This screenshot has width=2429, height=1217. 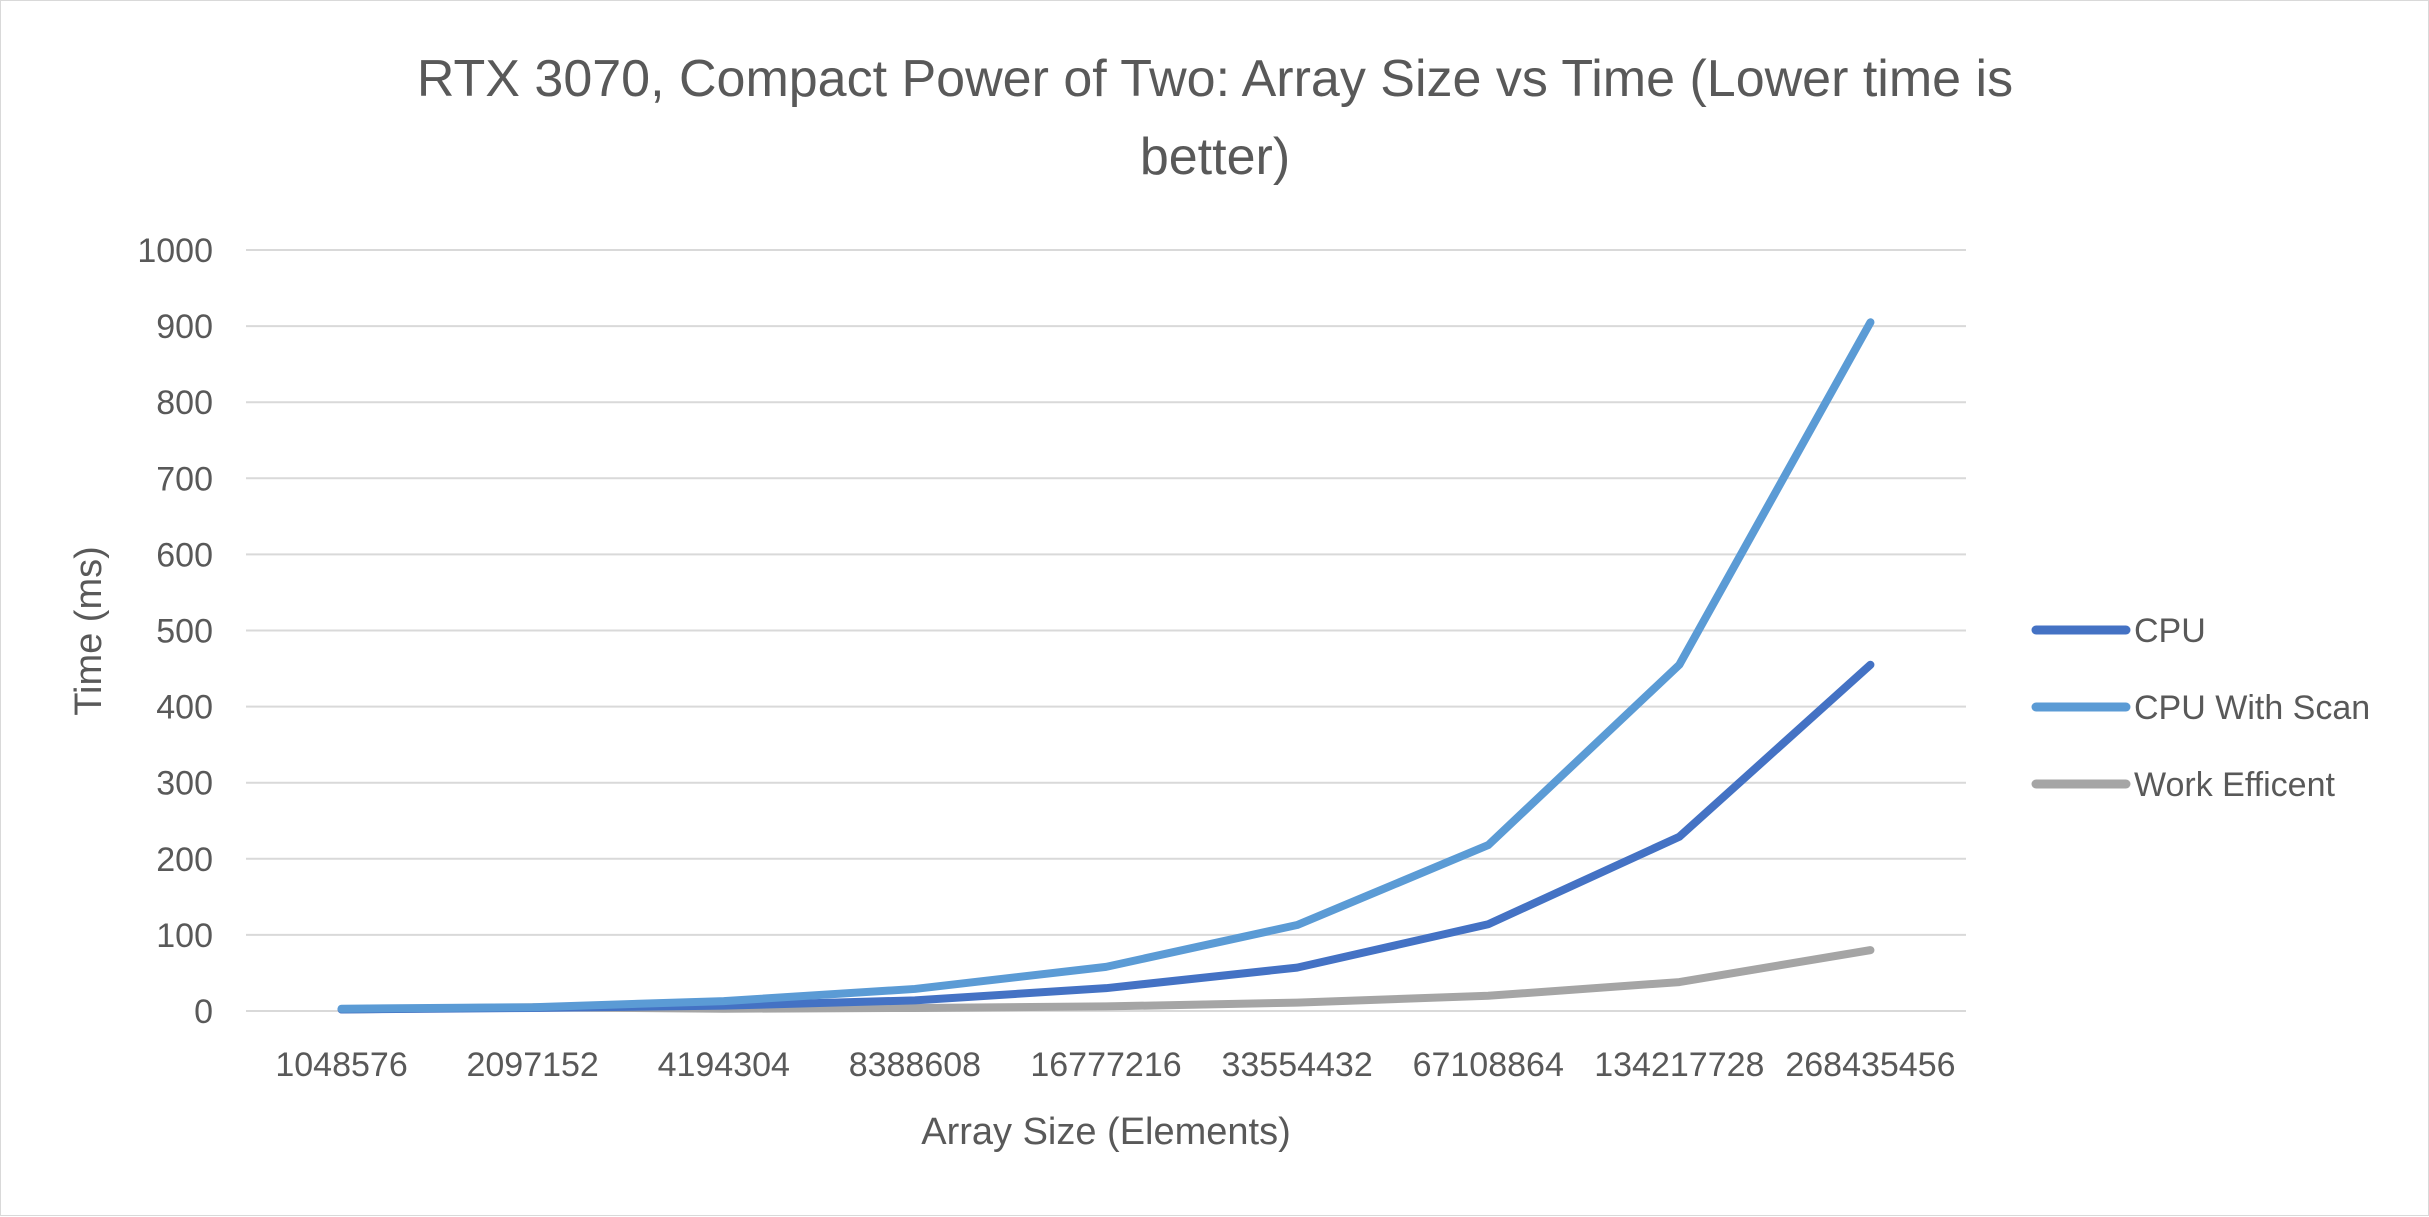 I want to click on y-tick-label: 0, so click(x=203, y=1012).